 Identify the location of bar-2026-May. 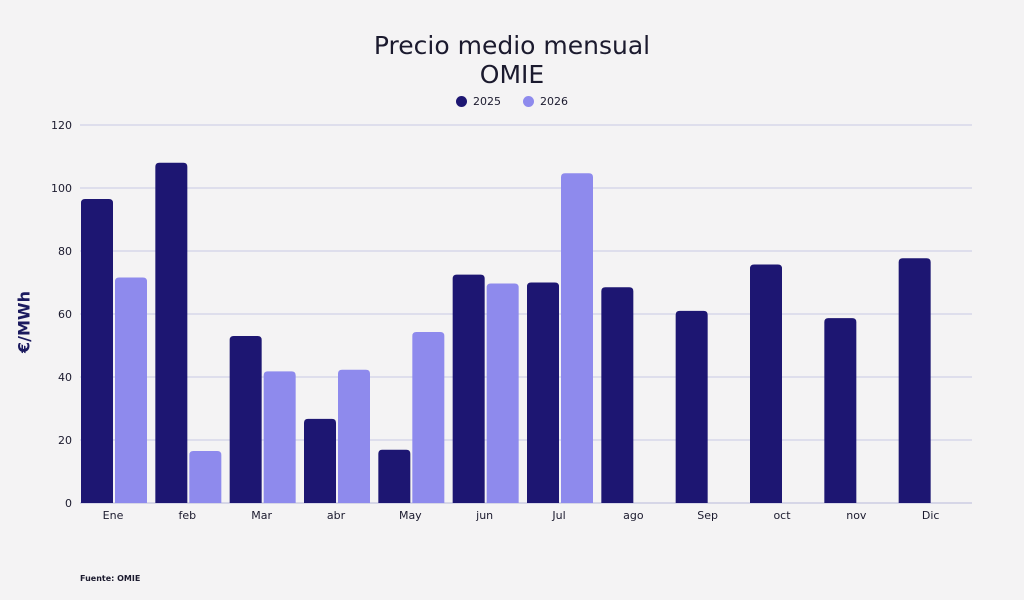
(428, 417).